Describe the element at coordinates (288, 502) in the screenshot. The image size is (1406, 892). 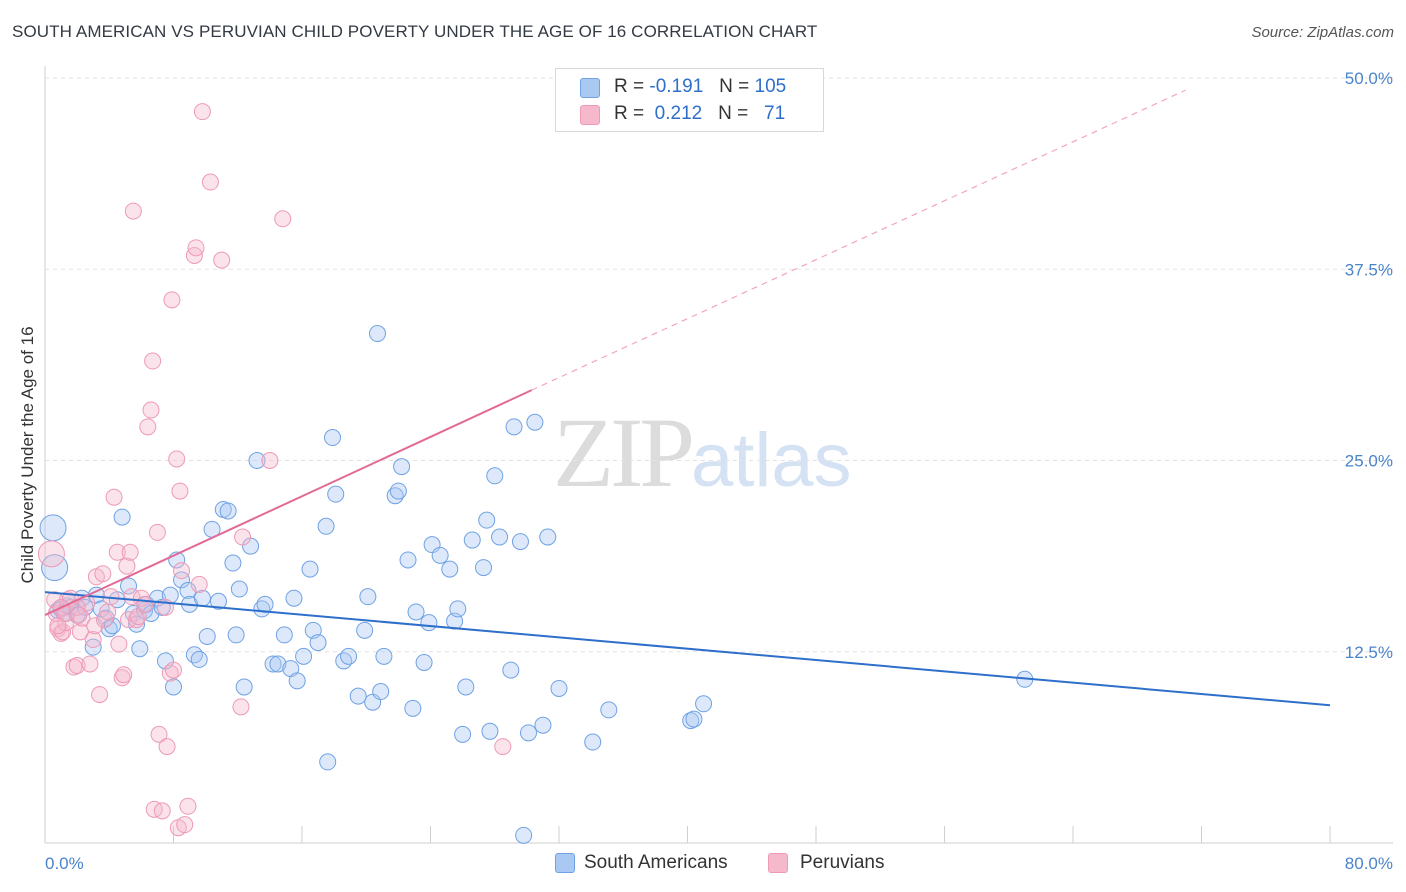
I see `peruvians-trend-line` at that location.